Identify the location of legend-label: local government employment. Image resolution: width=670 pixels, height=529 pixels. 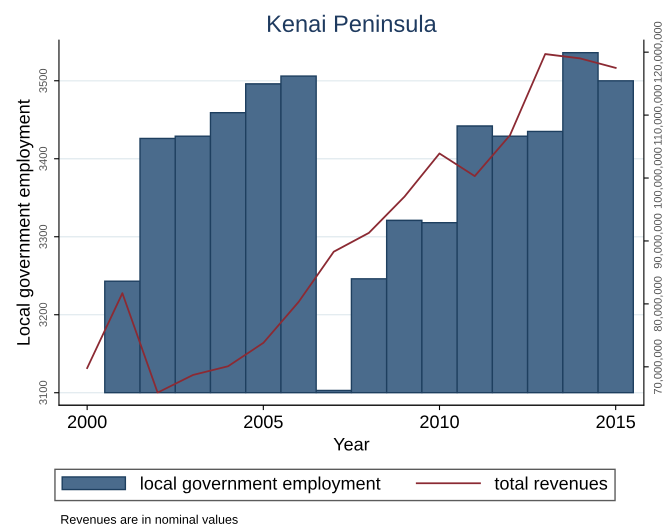
(261, 485).